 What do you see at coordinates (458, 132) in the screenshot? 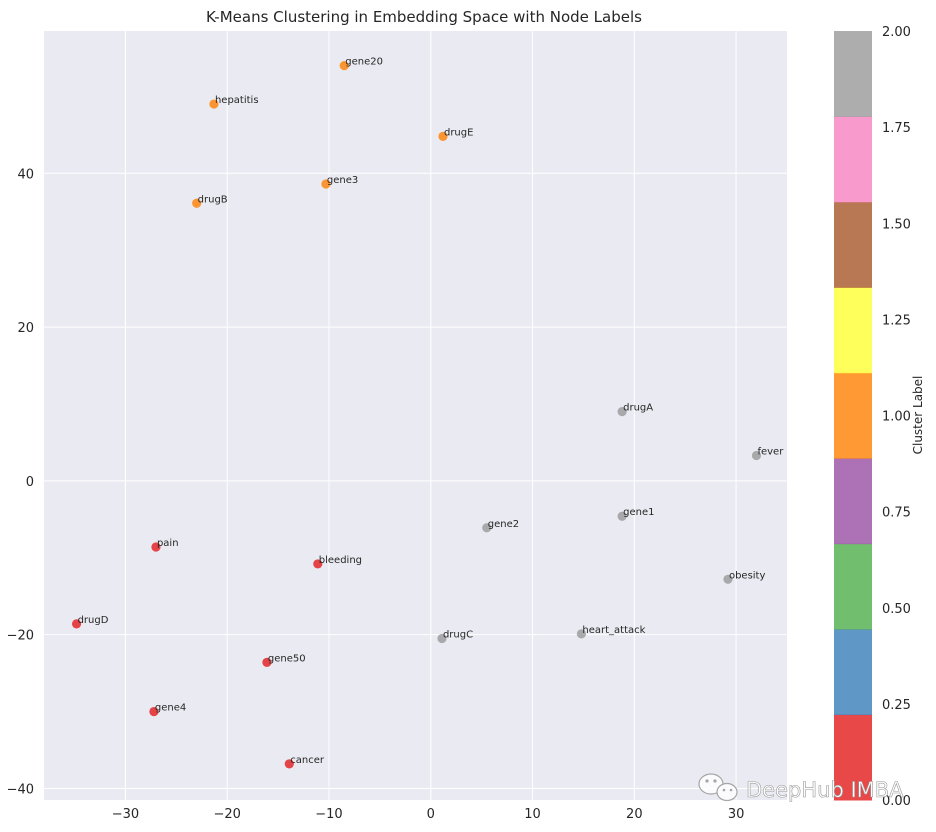
I see `point-label: drugE` at bounding box center [458, 132].